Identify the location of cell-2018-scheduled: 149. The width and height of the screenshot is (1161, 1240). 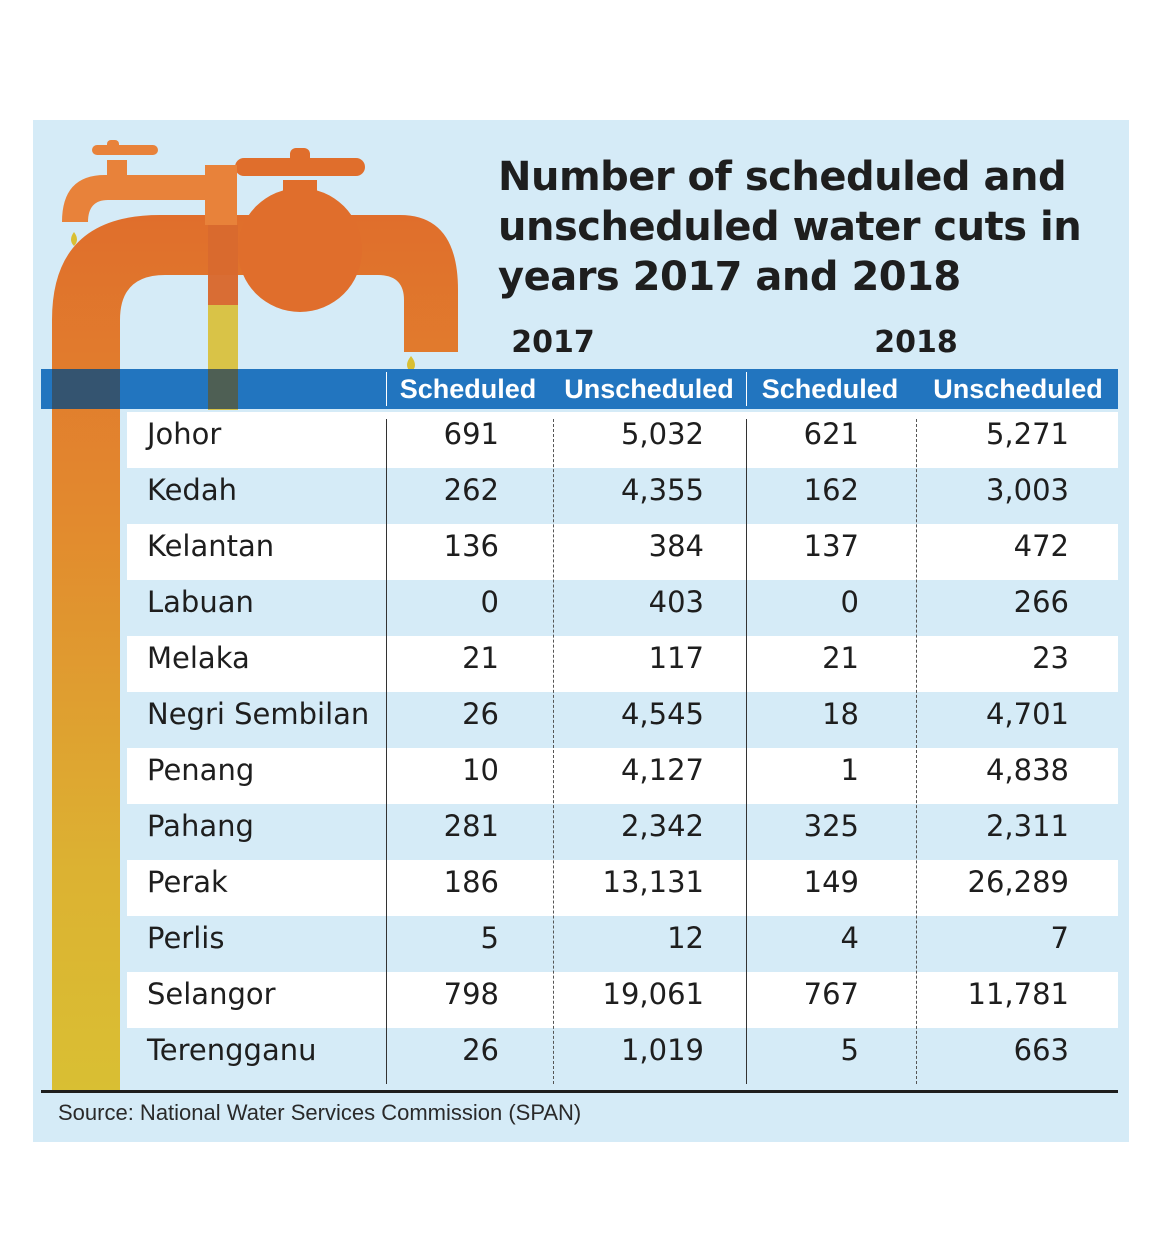
(831, 882).